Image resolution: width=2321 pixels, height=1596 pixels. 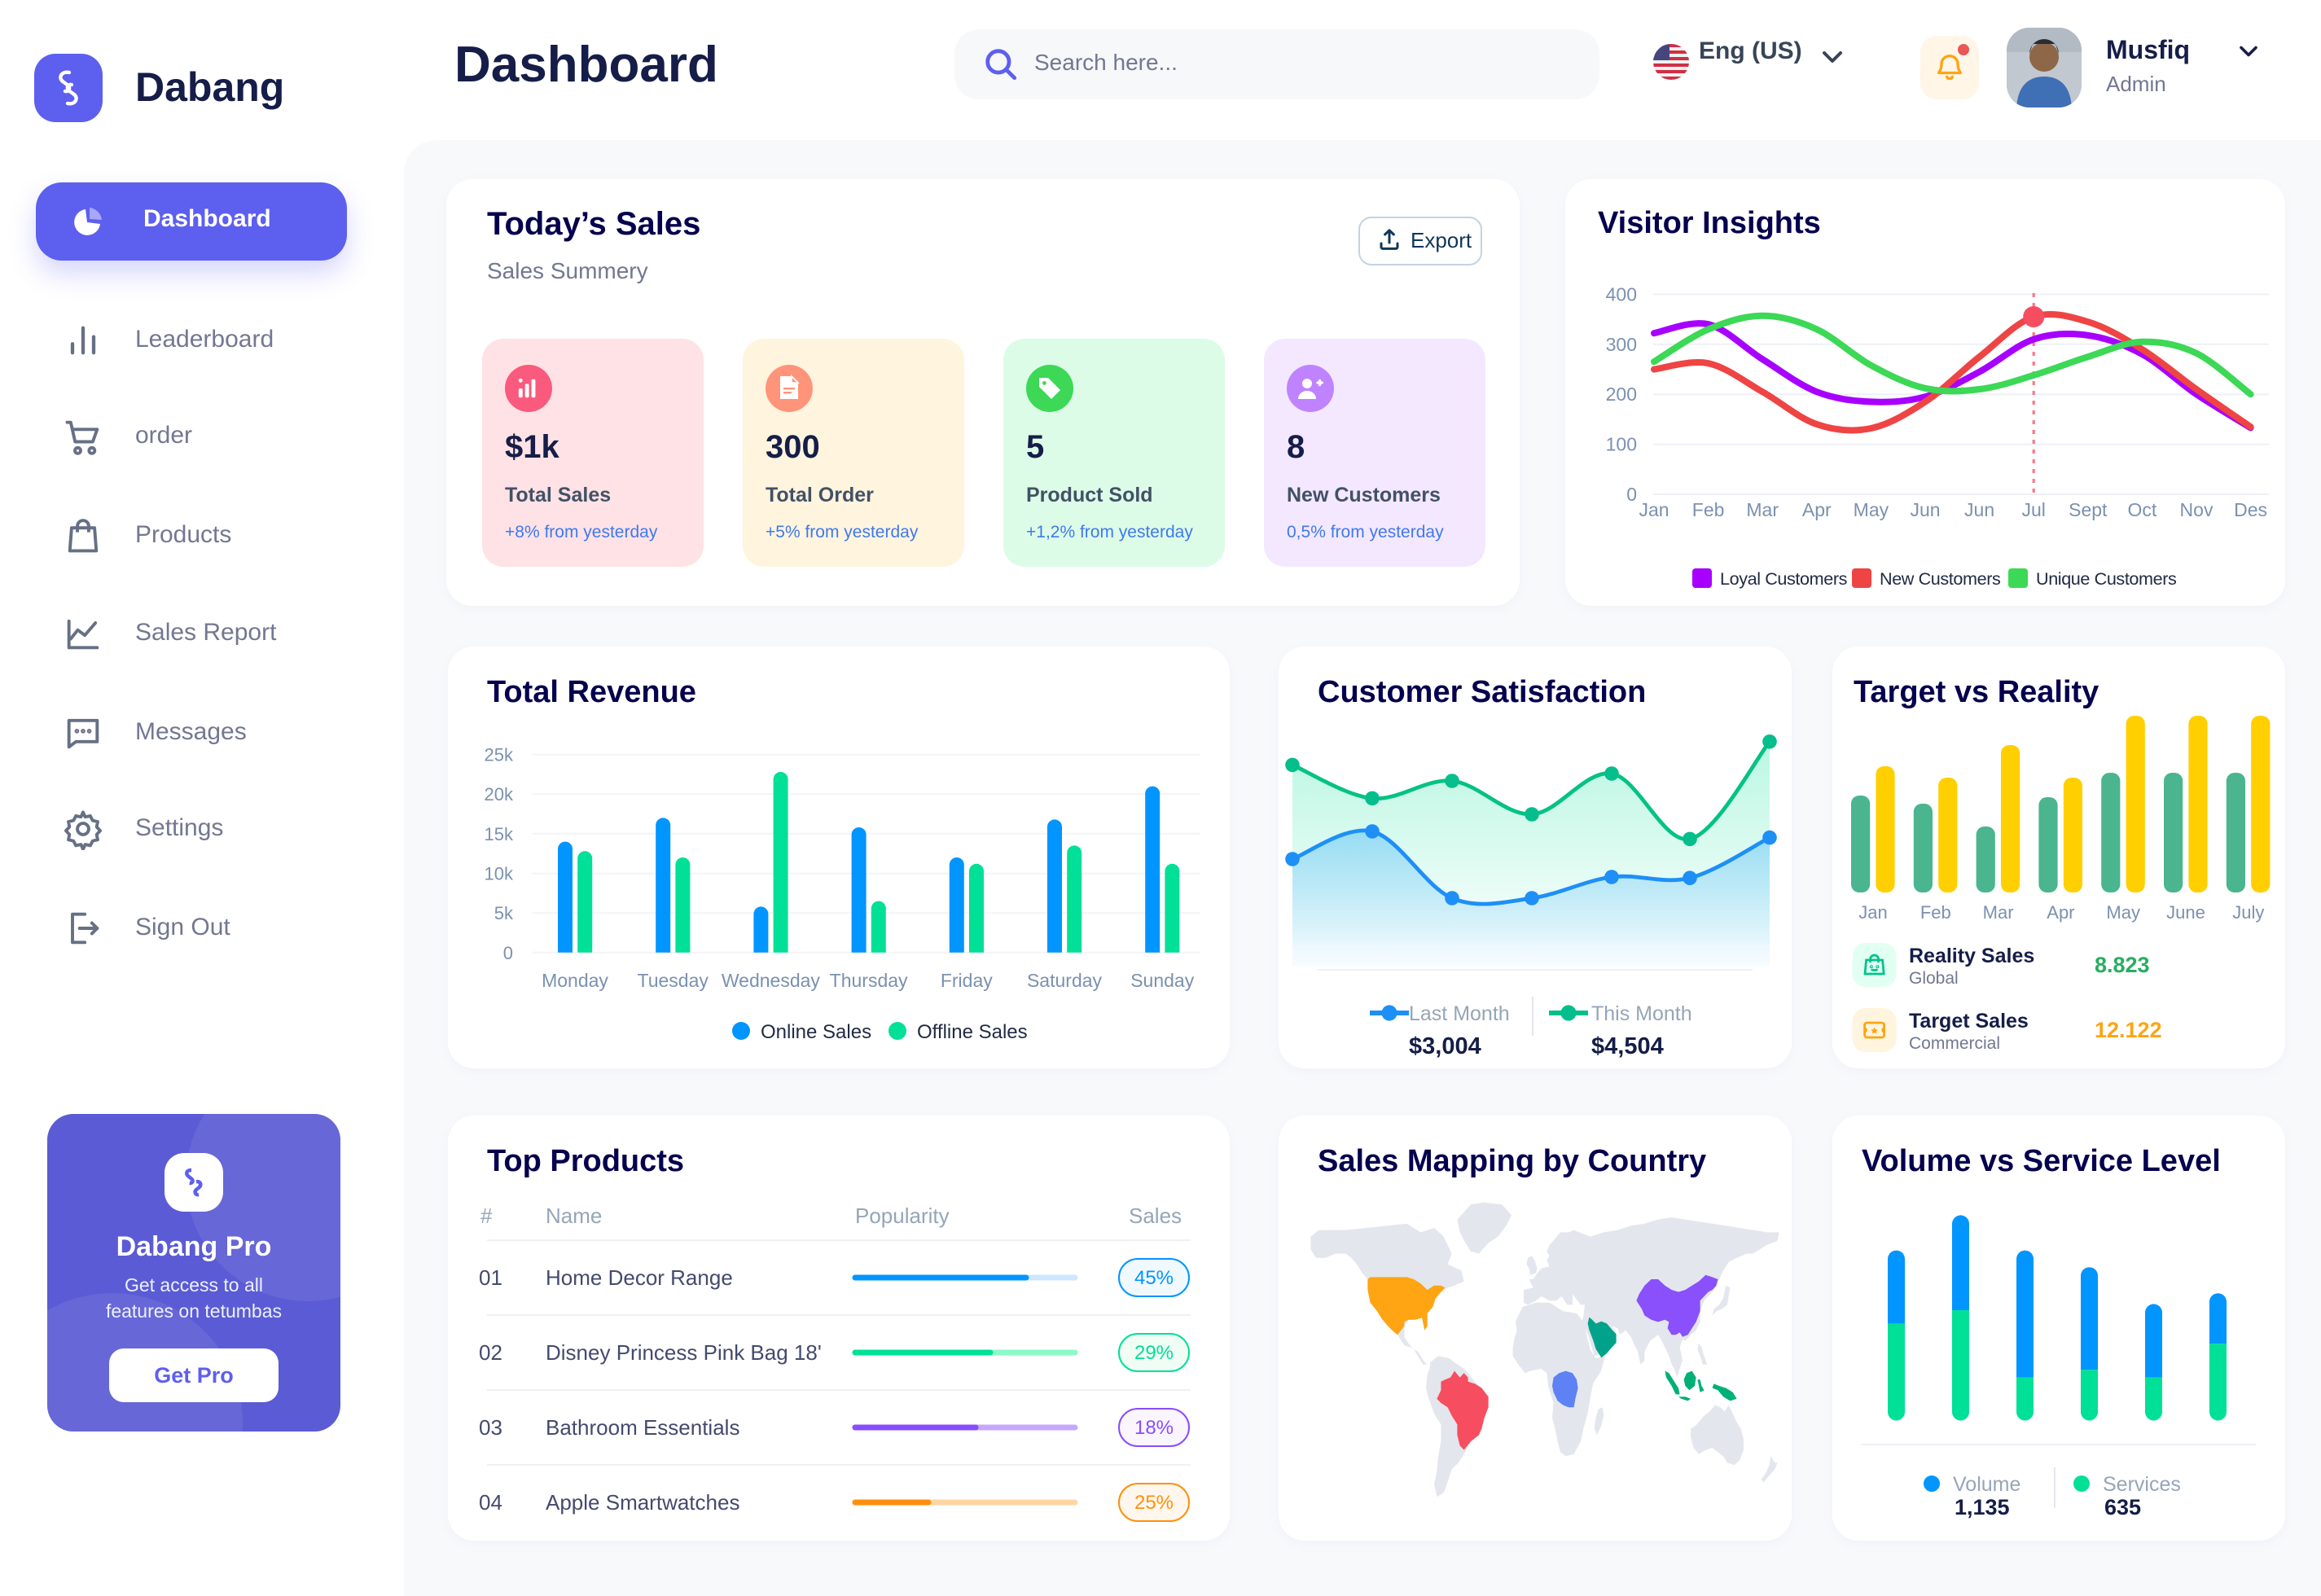 What do you see at coordinates (2088, 509) in the screenshot?
I see `svg-text: Sept` at bounding box center [2088, 509].